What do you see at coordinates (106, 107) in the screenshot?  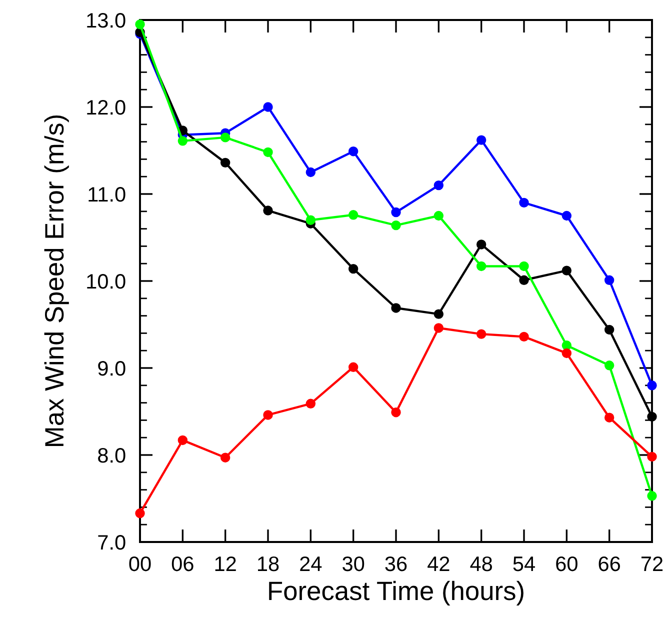 I see `y-tick-label: 12.0` at bounding box center [106, 107].